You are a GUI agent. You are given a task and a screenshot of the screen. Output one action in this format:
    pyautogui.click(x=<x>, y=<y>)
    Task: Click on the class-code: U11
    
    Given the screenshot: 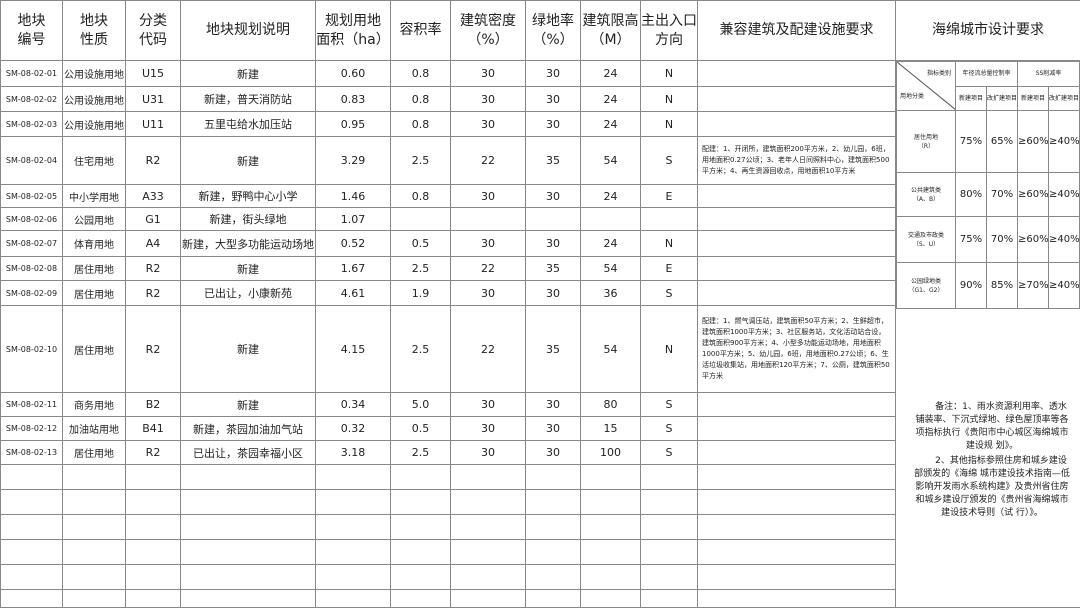 What is the action you would take?
    pyautogui.click(x=153, y=124)
    